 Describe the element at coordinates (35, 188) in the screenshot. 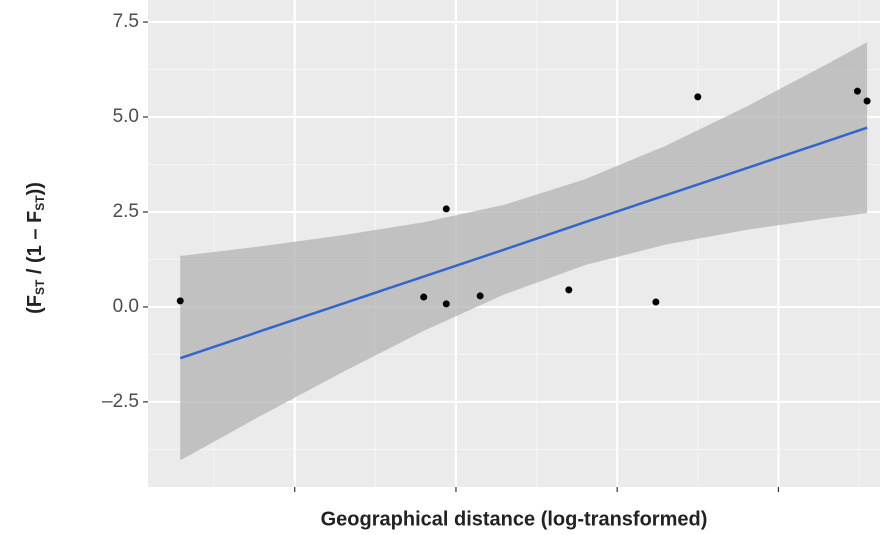

I see `label-part: ))` at that location.